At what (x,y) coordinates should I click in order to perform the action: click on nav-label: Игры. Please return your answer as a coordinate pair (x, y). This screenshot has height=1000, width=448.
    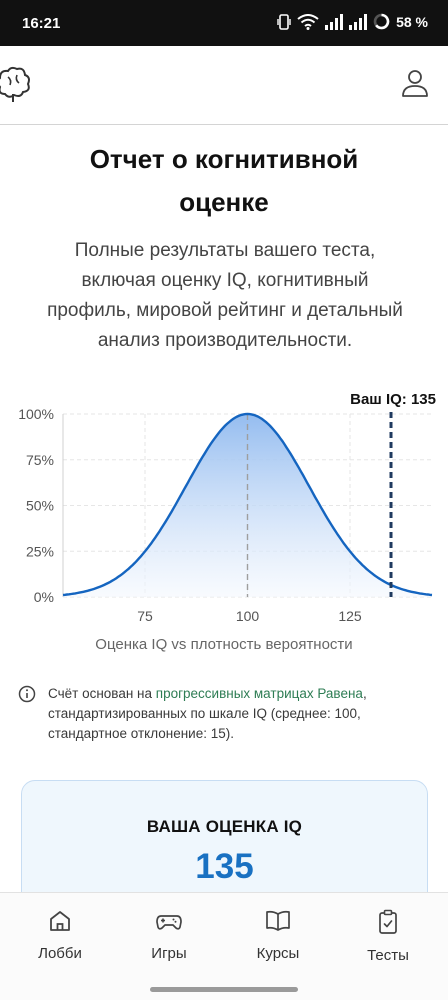
    Looking at the image, I should click on (169, 953).